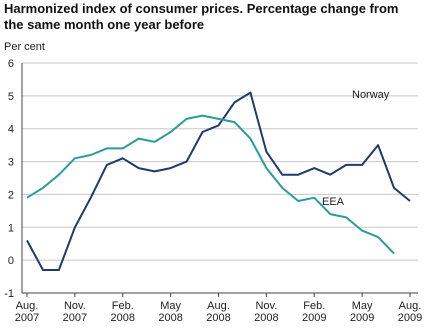 The image size is (426, 328). I want to click on x-tick-label: Aug. 2008, so click(218, 312).